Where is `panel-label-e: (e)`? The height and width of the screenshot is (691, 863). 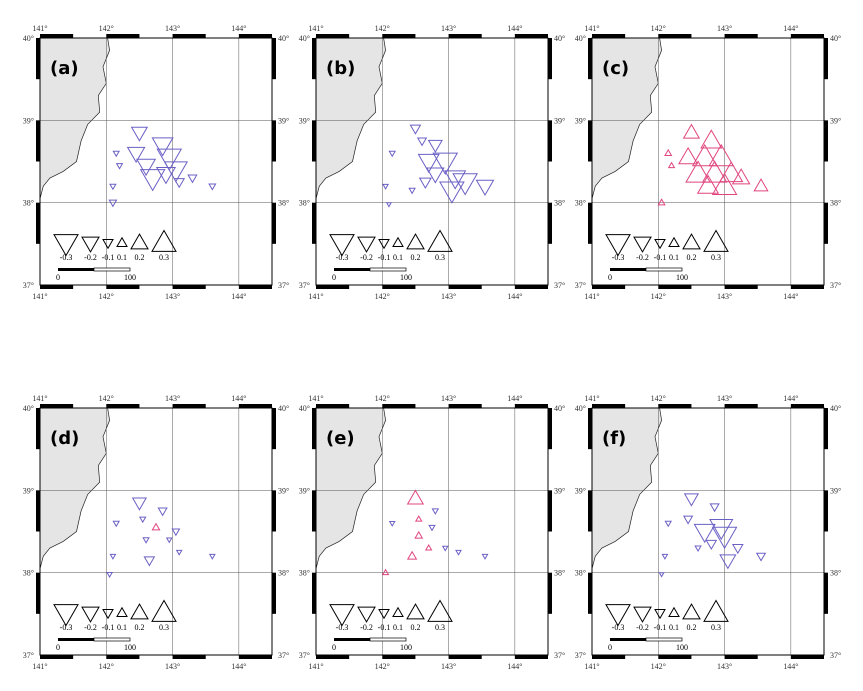
panel-label-e: (e) is located at coordinates (340, 438).